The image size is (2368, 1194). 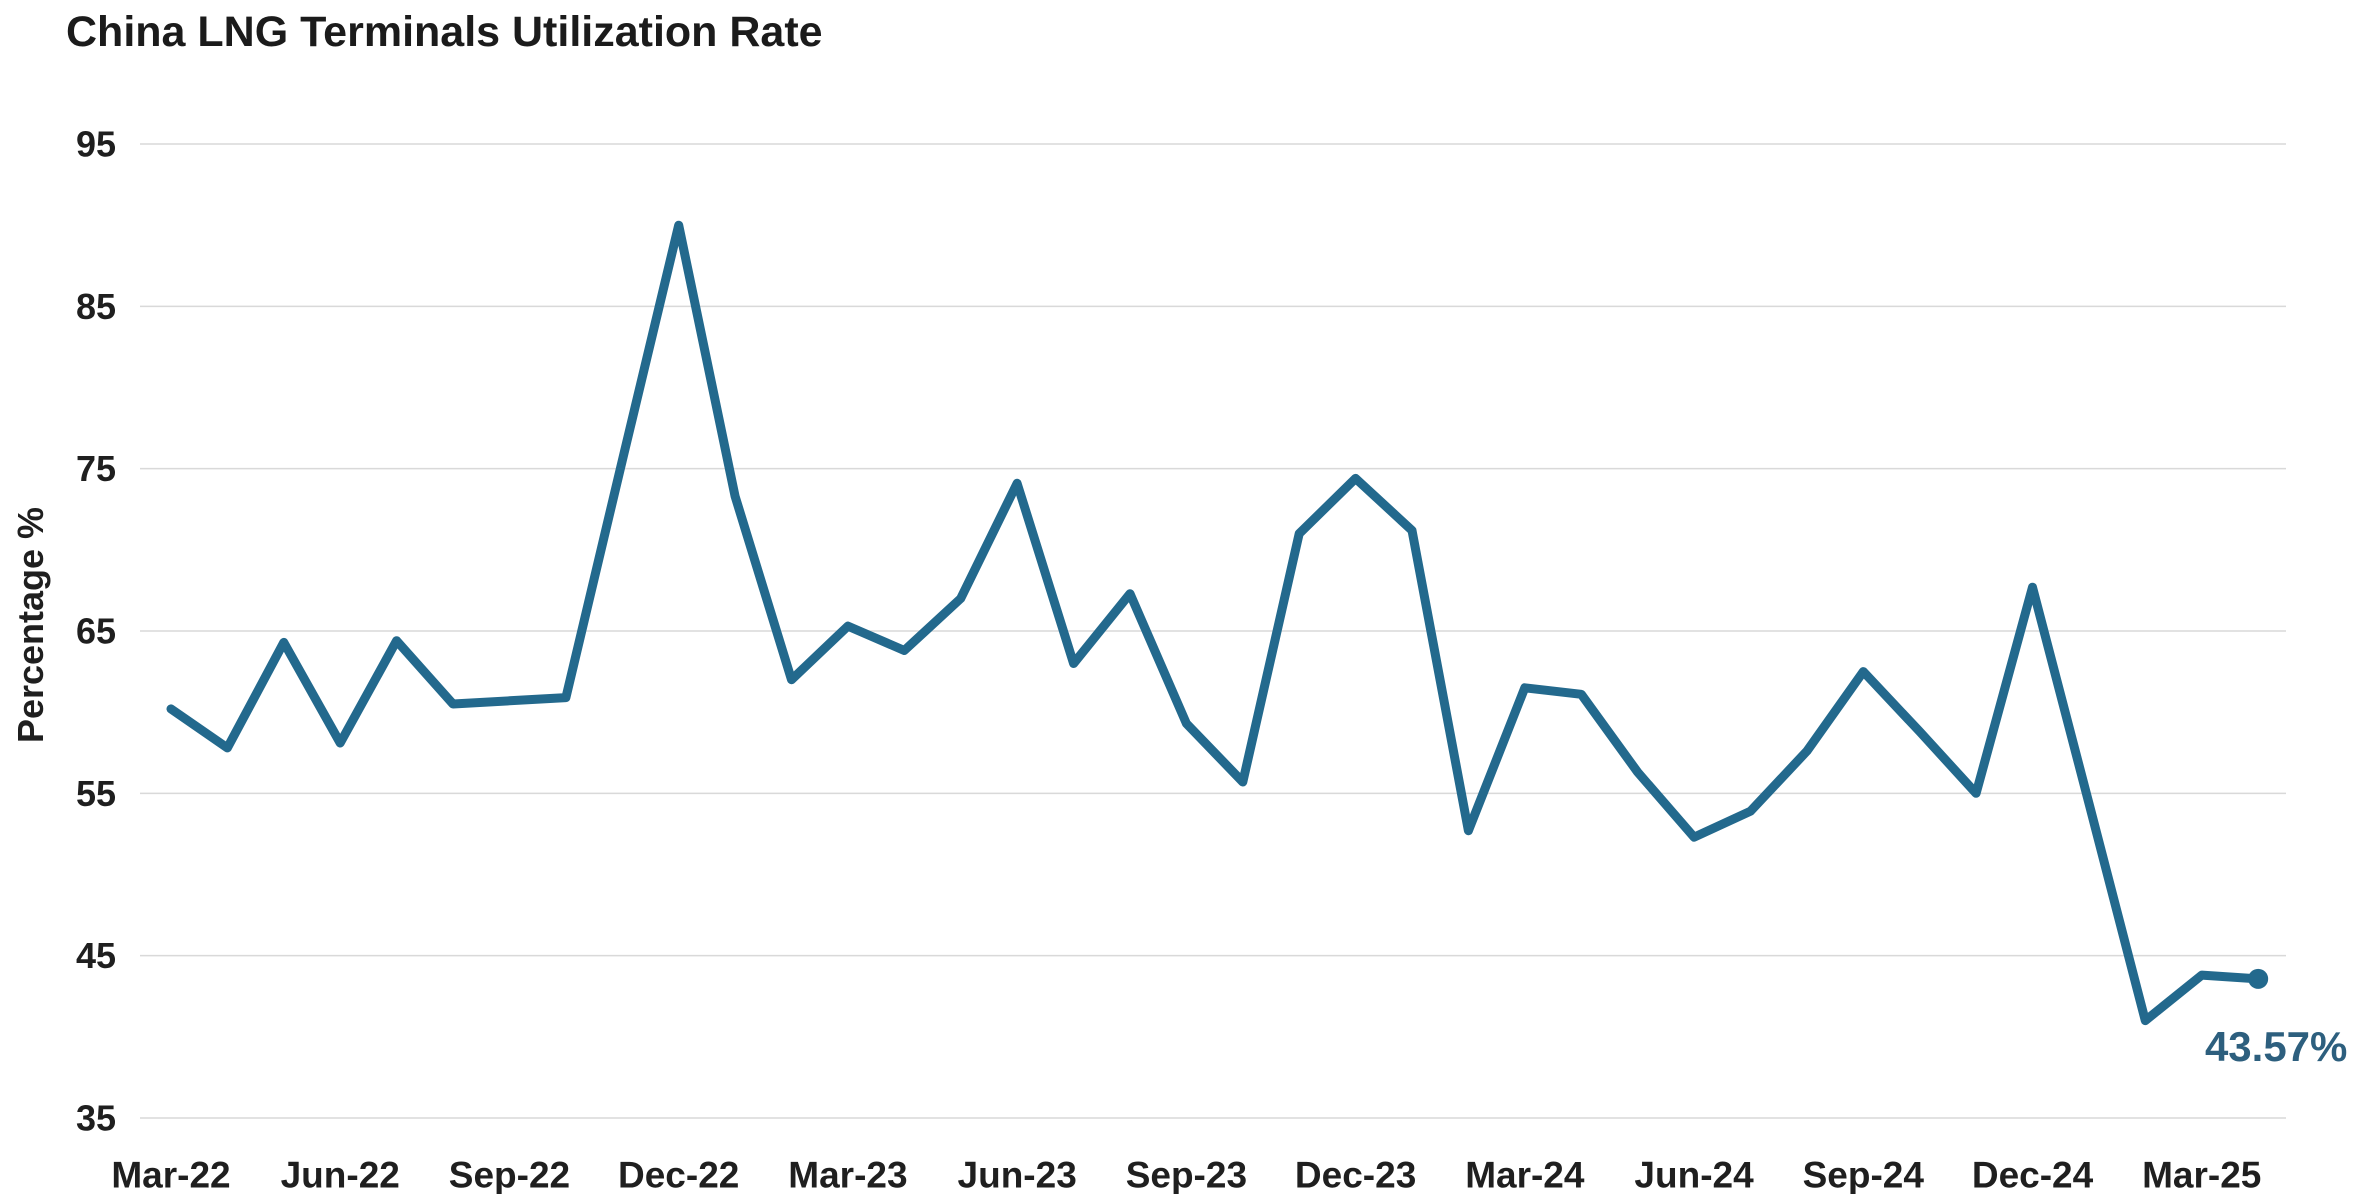 I want to click on chart-title: China LNG Terminals Utilization Rate, so click(x=444, y=32).